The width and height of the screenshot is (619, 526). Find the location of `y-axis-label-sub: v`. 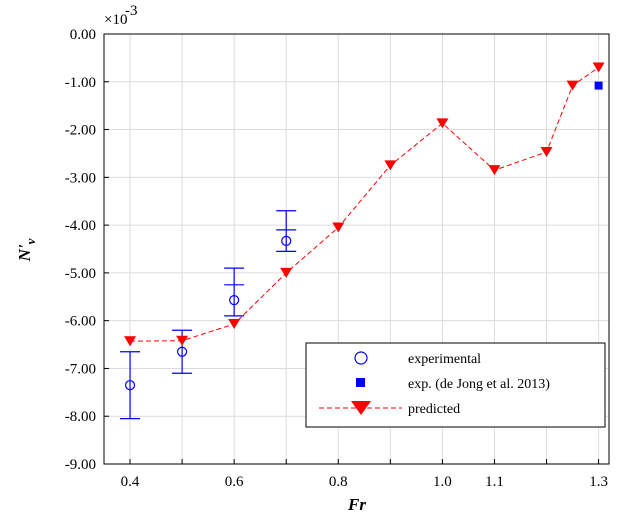

y-axis-label-sub: v is located at coordinates (30, 241).